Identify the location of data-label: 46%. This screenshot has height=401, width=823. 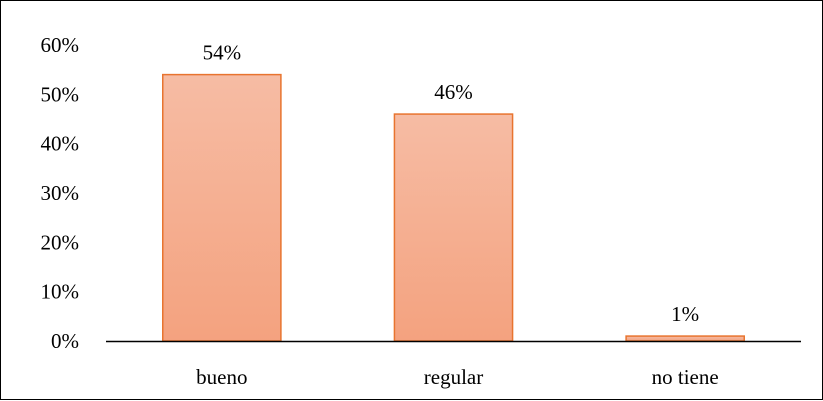
(453, 92).